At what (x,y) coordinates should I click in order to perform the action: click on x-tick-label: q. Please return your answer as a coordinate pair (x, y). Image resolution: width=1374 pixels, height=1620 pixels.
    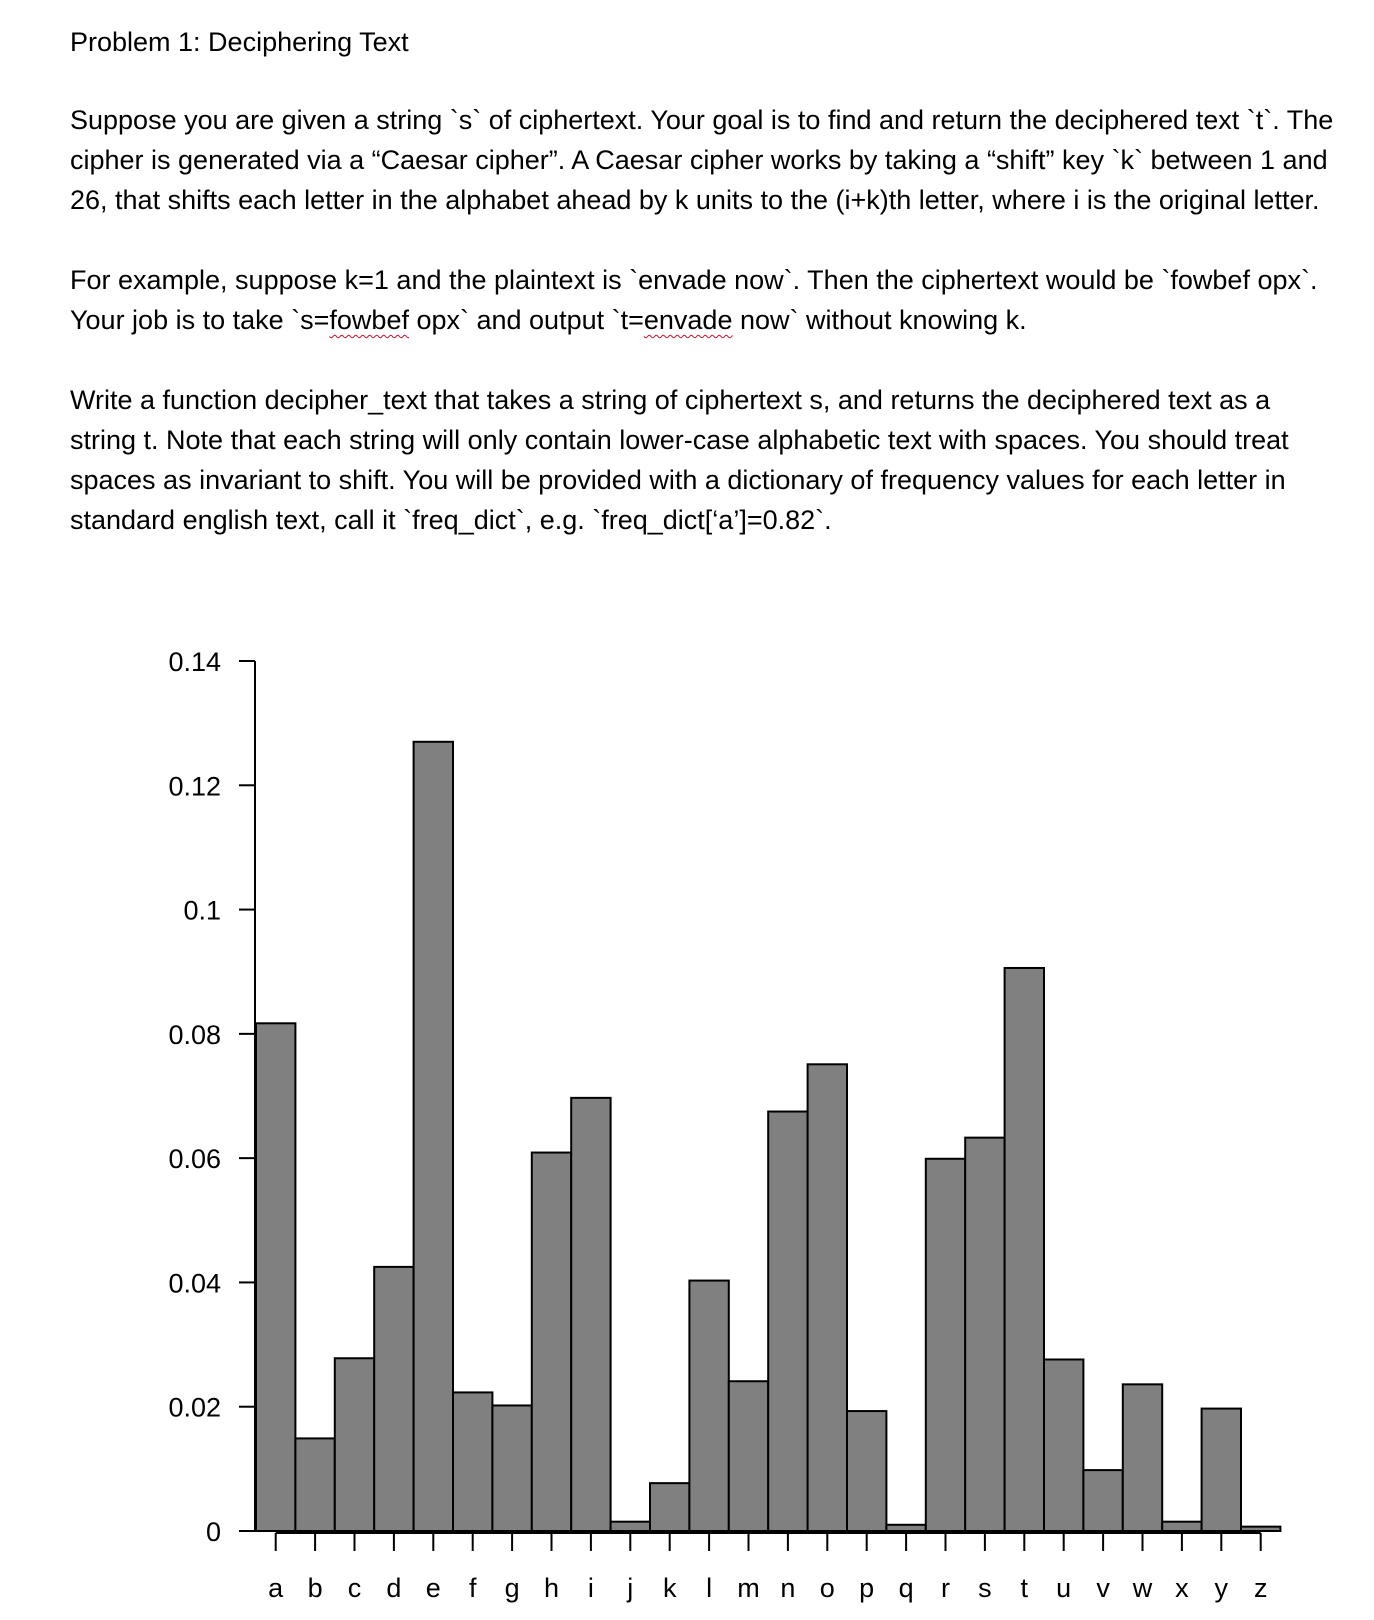
    Looking at the image, I should click on (906, 1588).